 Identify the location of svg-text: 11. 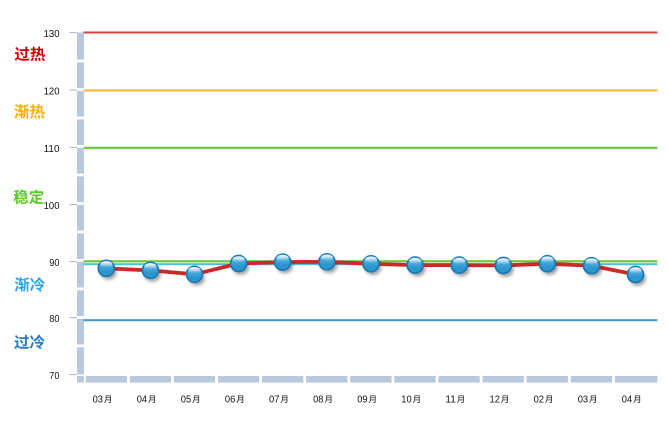
(450, 400).